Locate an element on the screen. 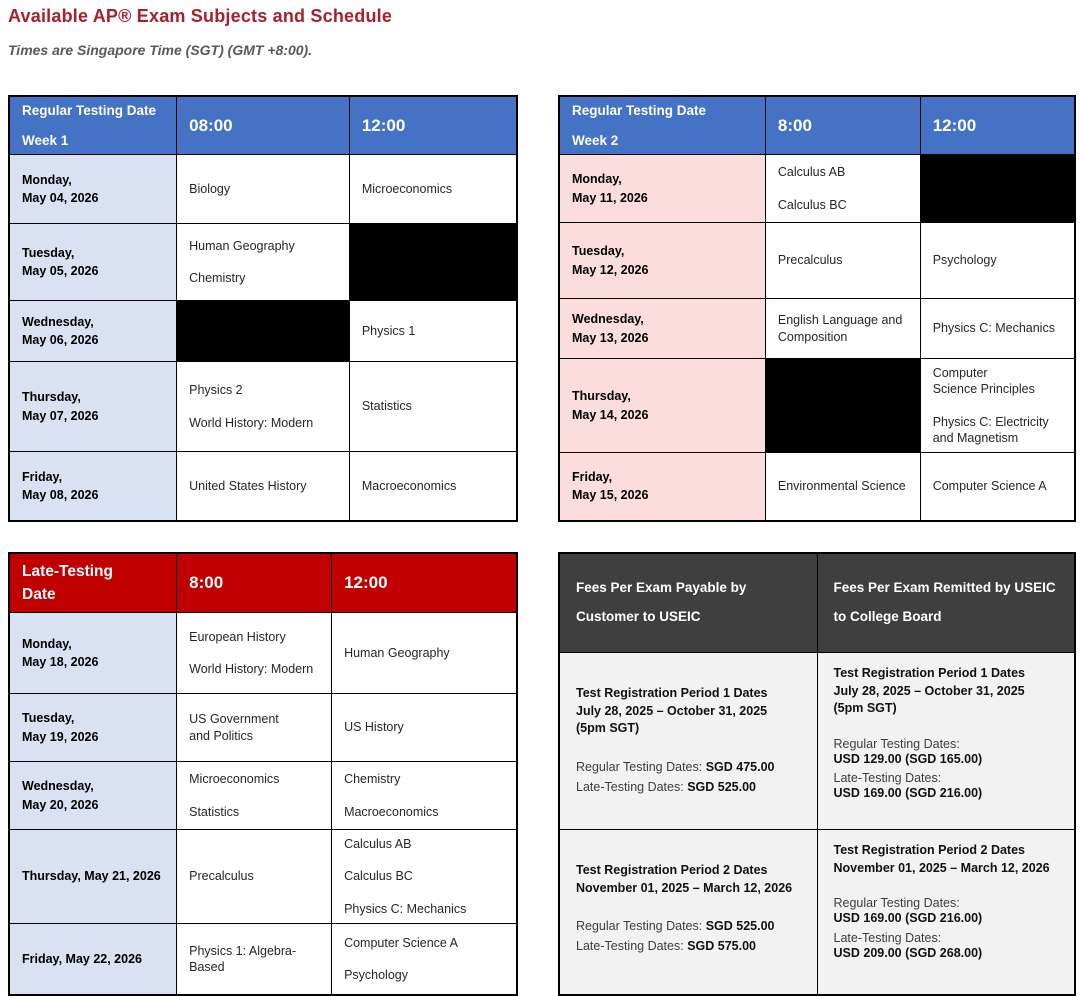 The image size is (1080, 996). day-cell: Wednesday, May 06, 2026 is located at coordinates (93, 331).